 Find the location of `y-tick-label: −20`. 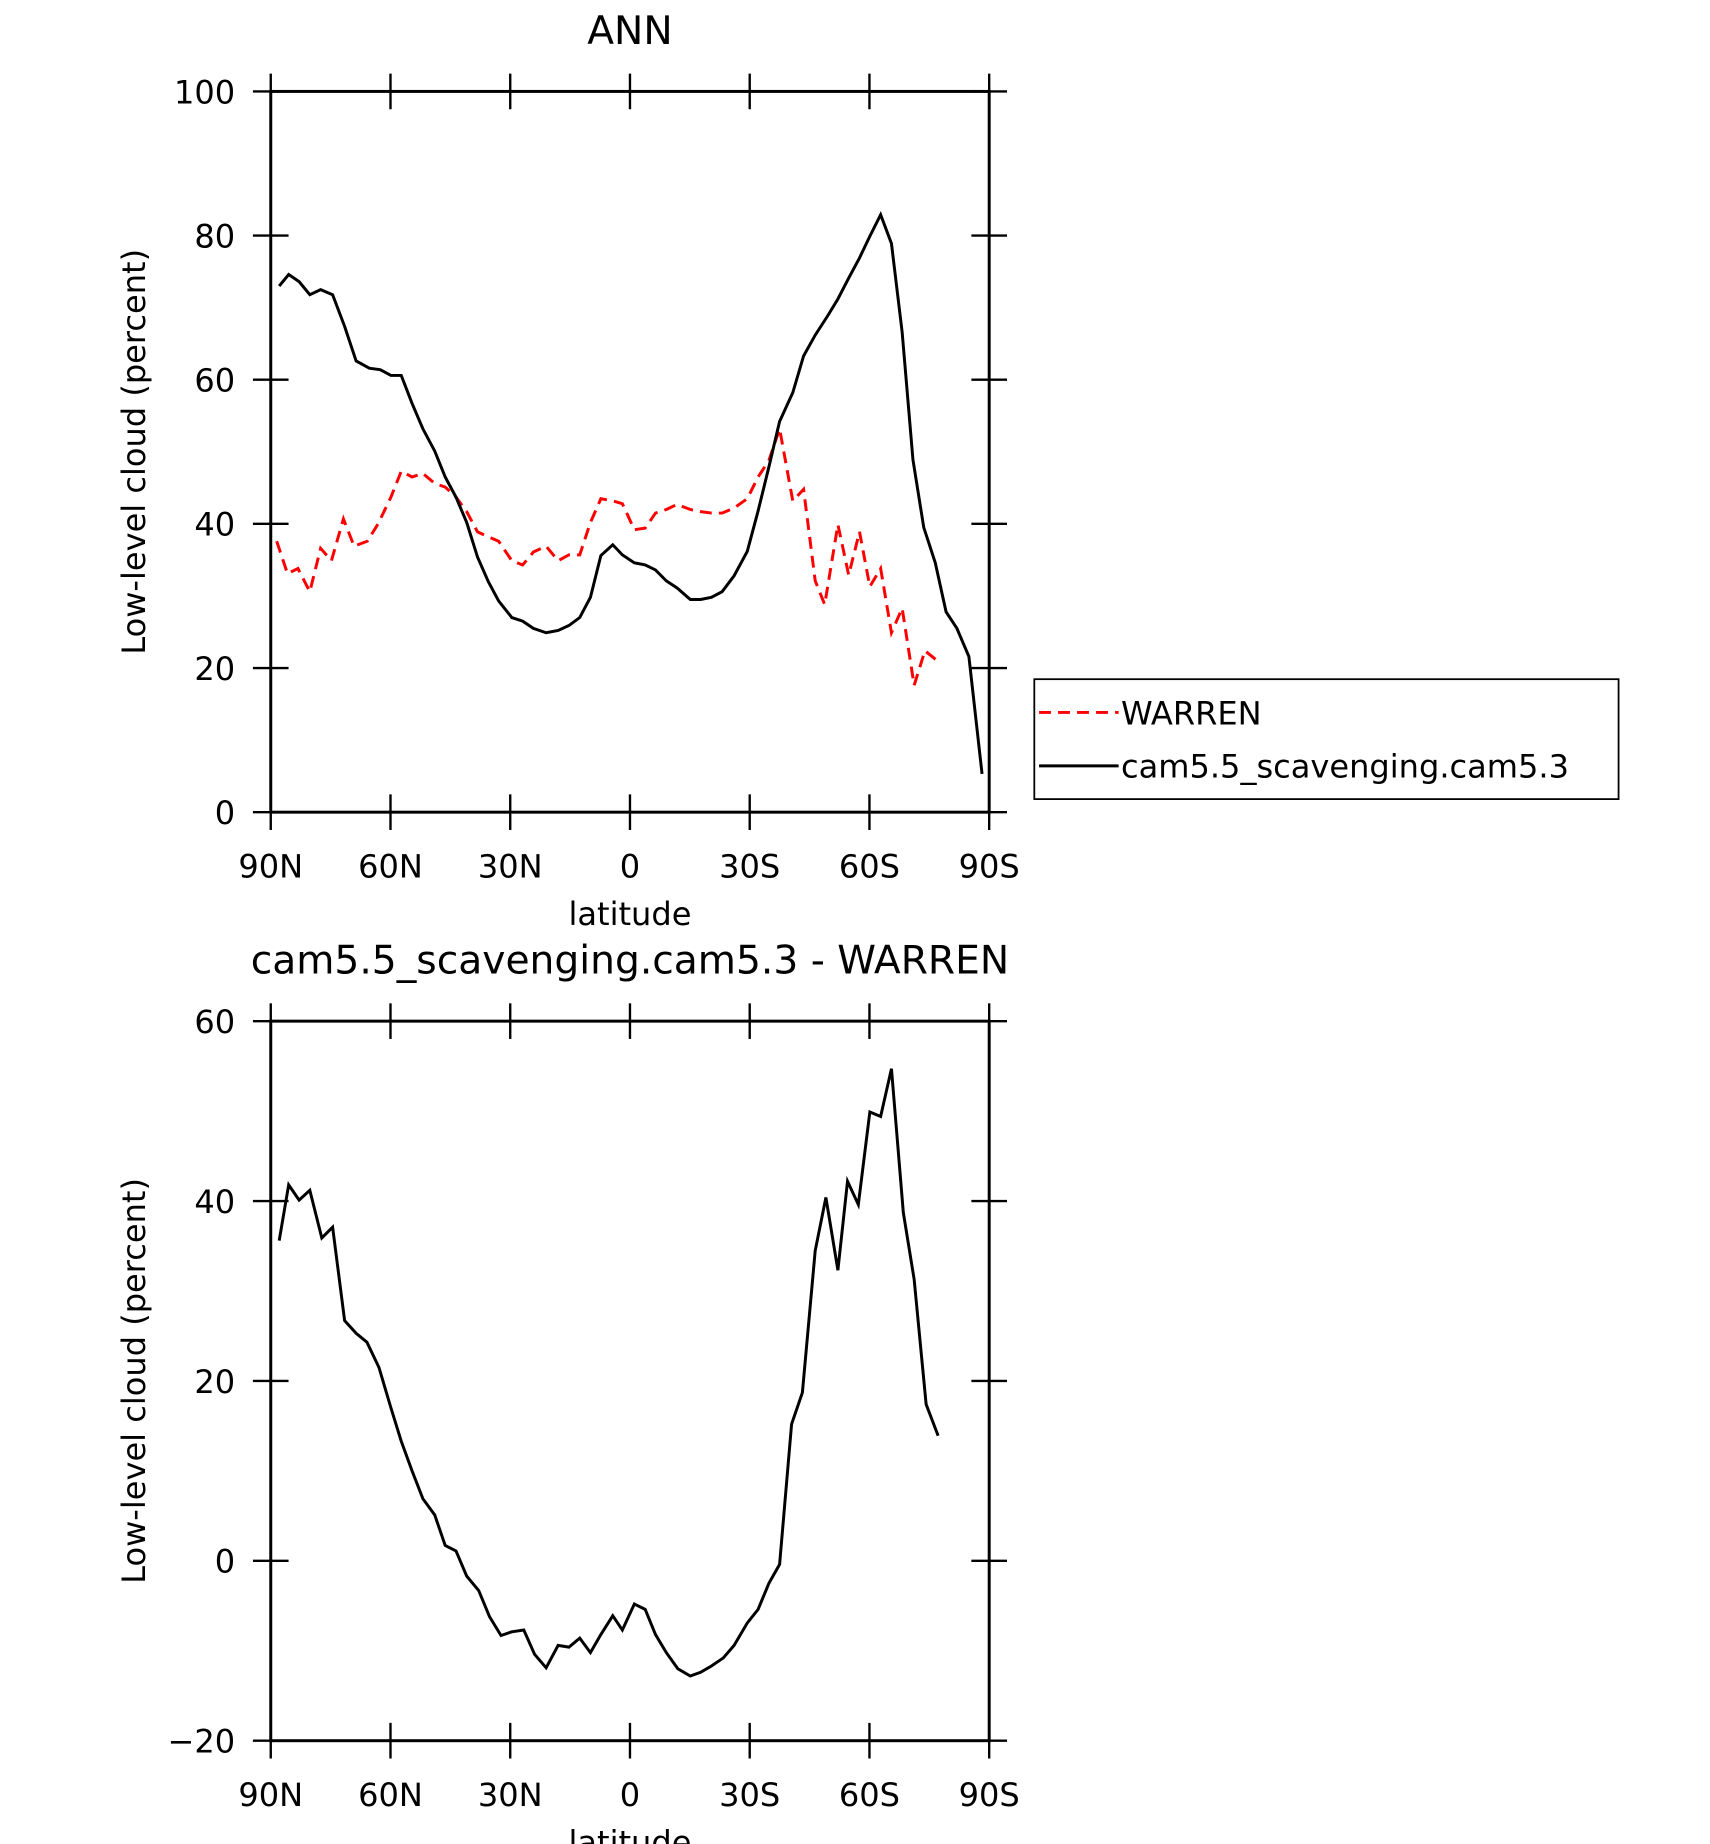

y-tick-label: −20 is located at coordinates (201, 1742).